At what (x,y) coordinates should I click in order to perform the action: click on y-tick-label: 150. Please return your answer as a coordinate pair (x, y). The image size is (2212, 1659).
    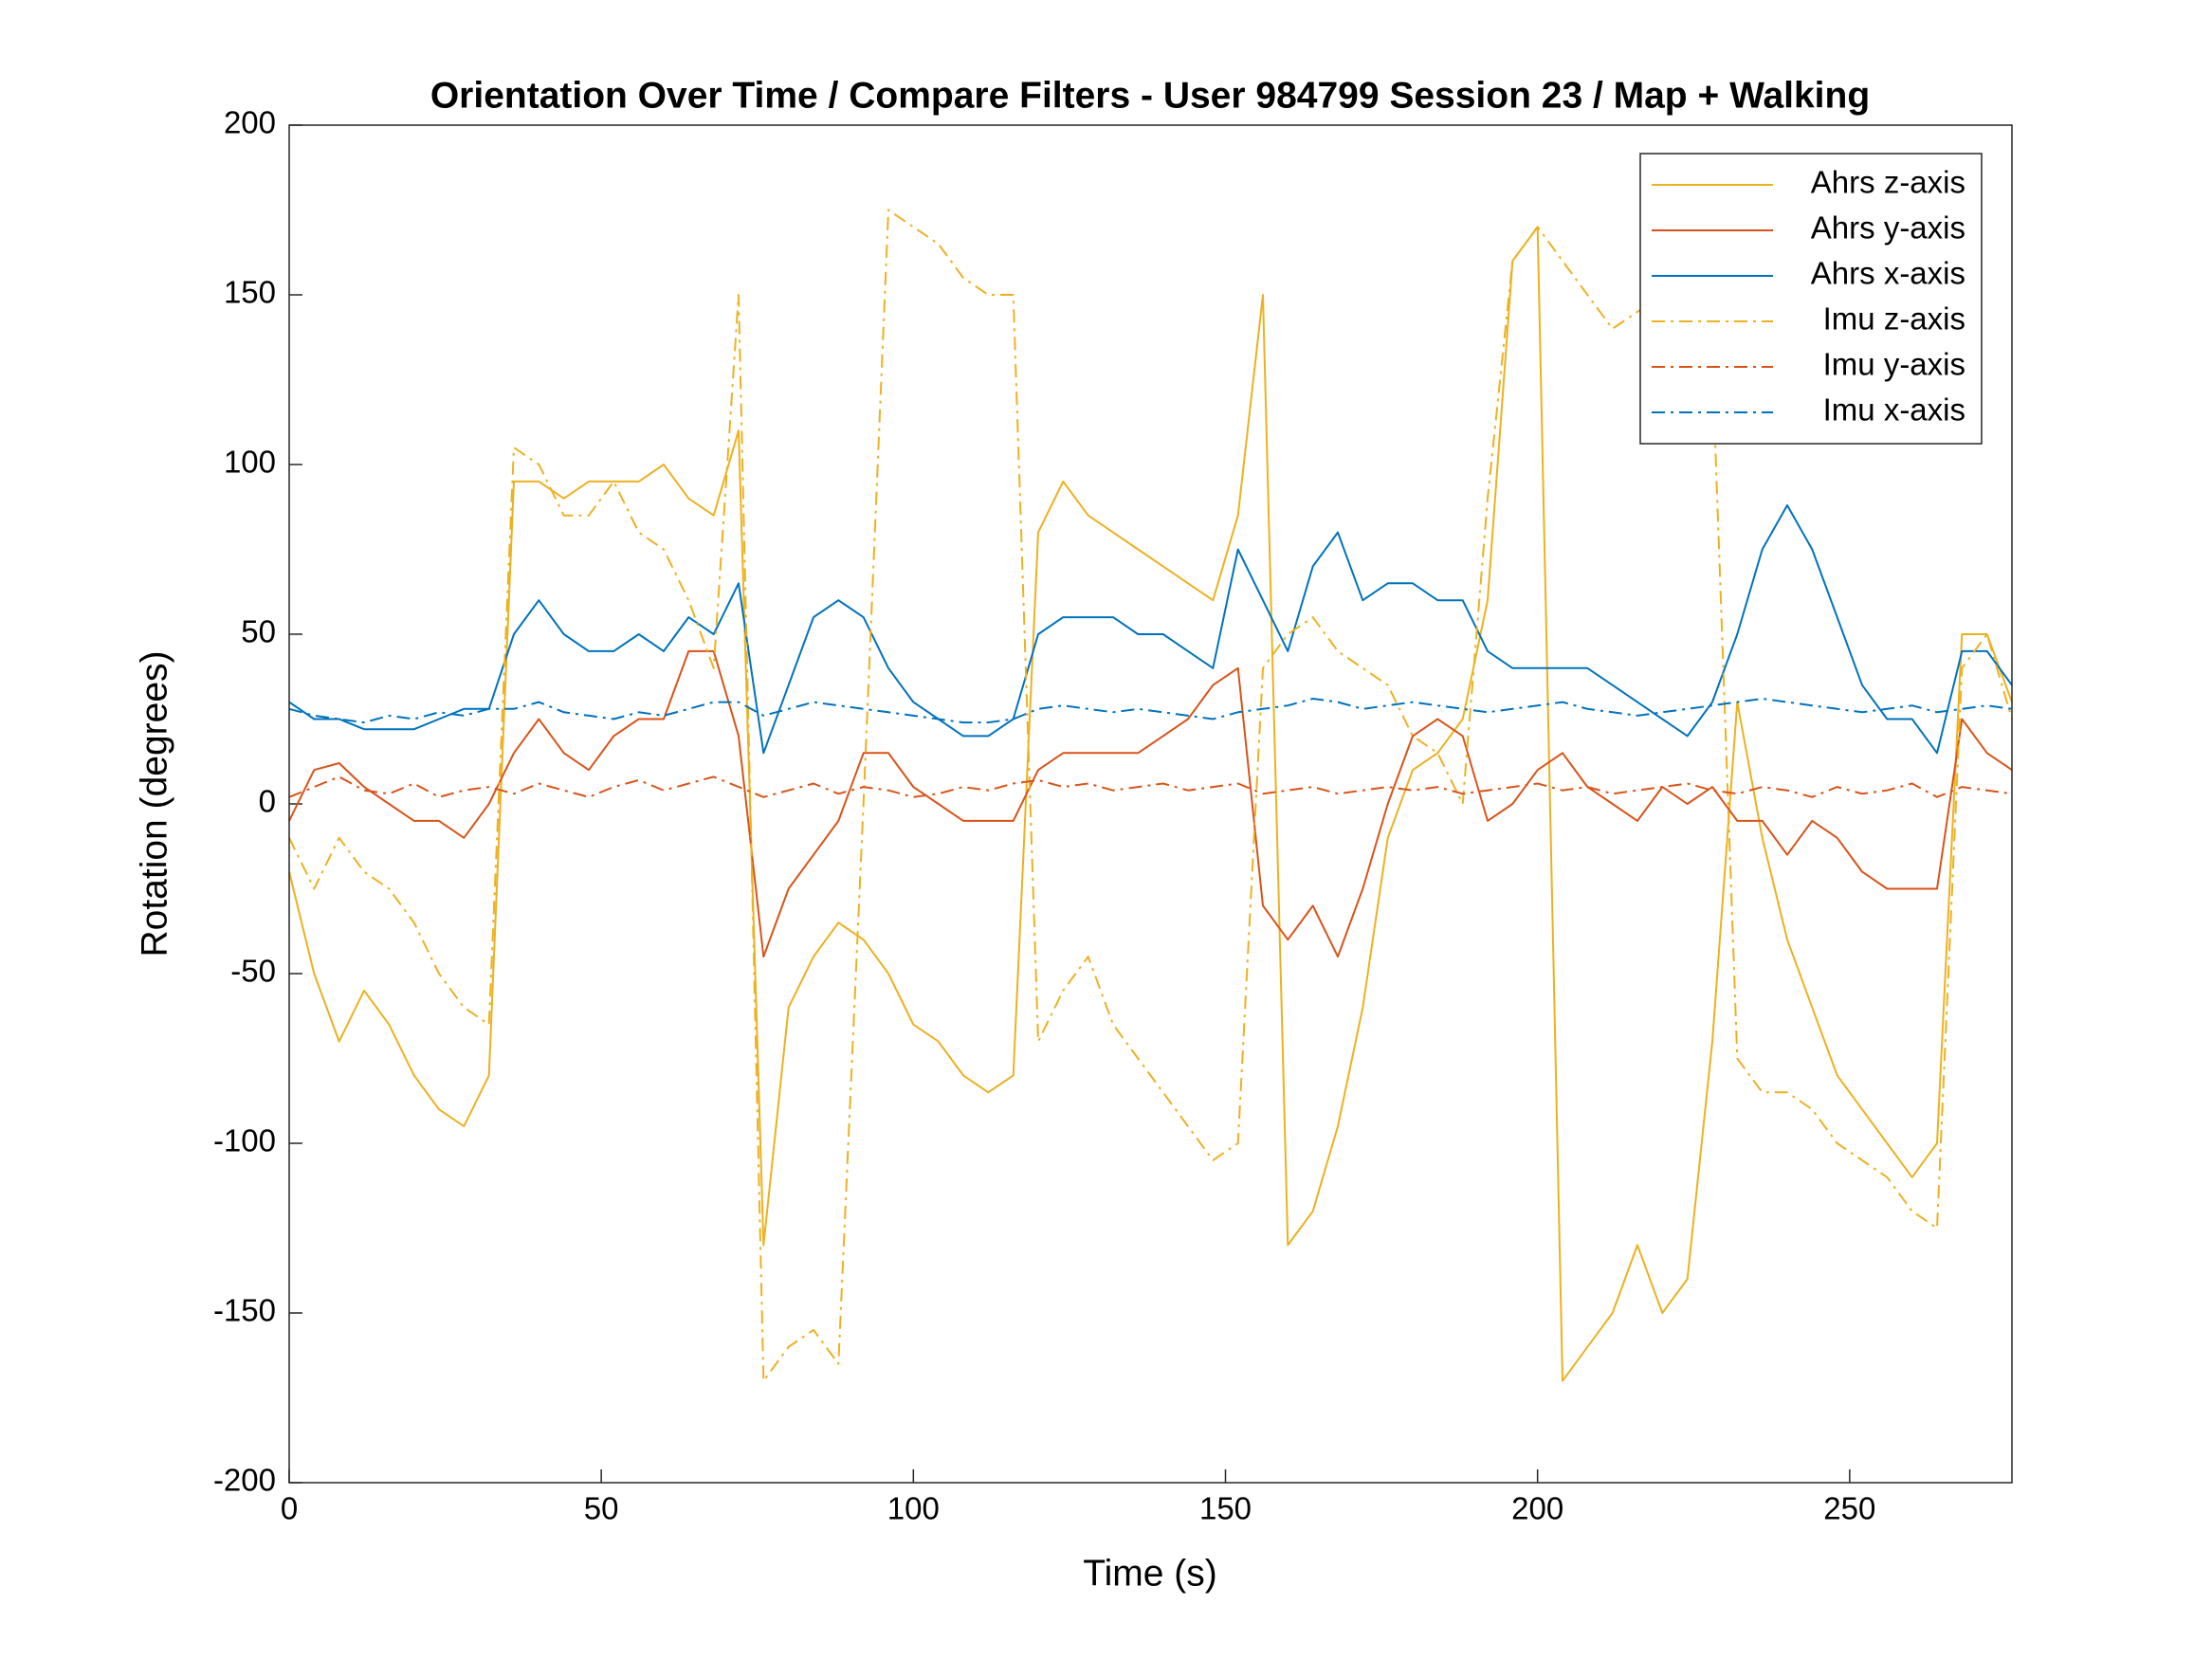
    Looking at the image, I should click on (250, 292).